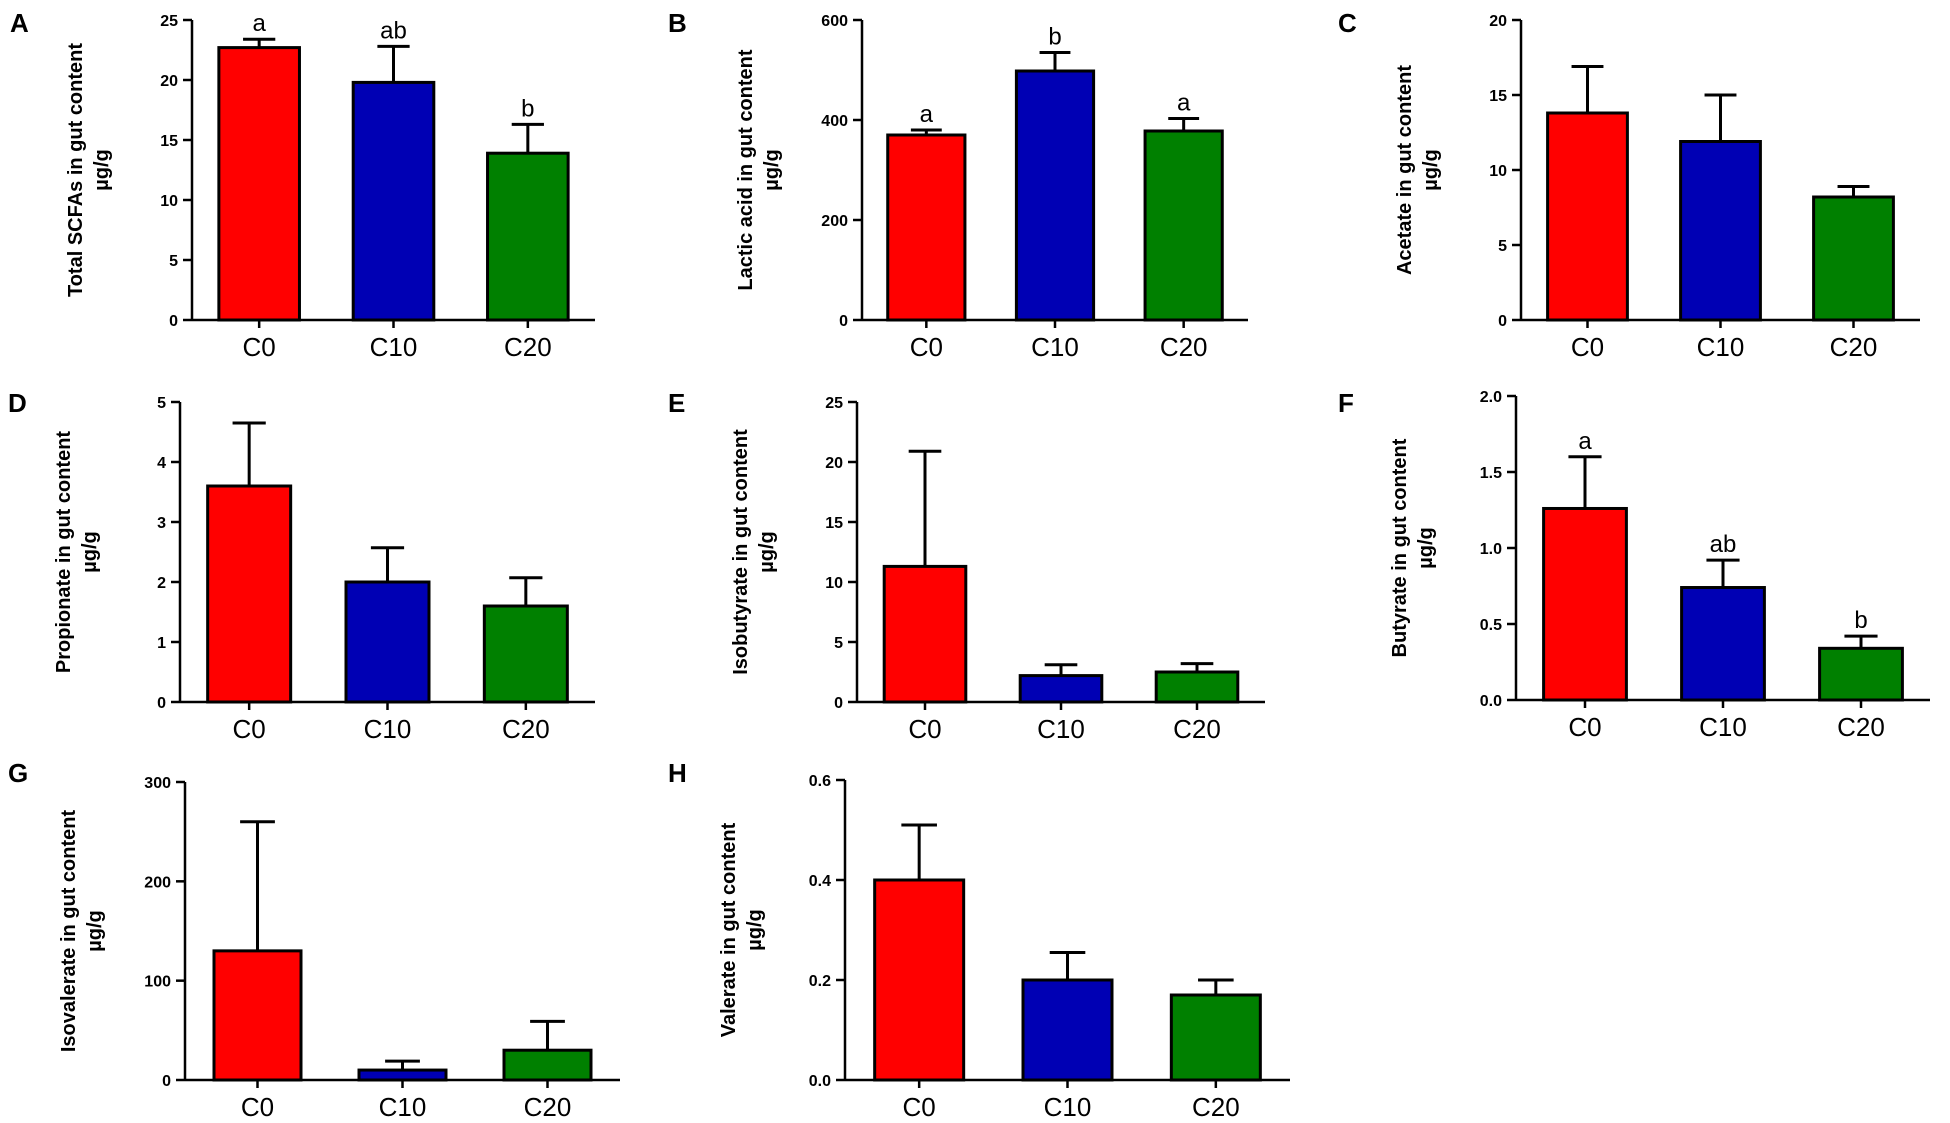  I want to click on panel-letter-b: B, so click(677, 23).